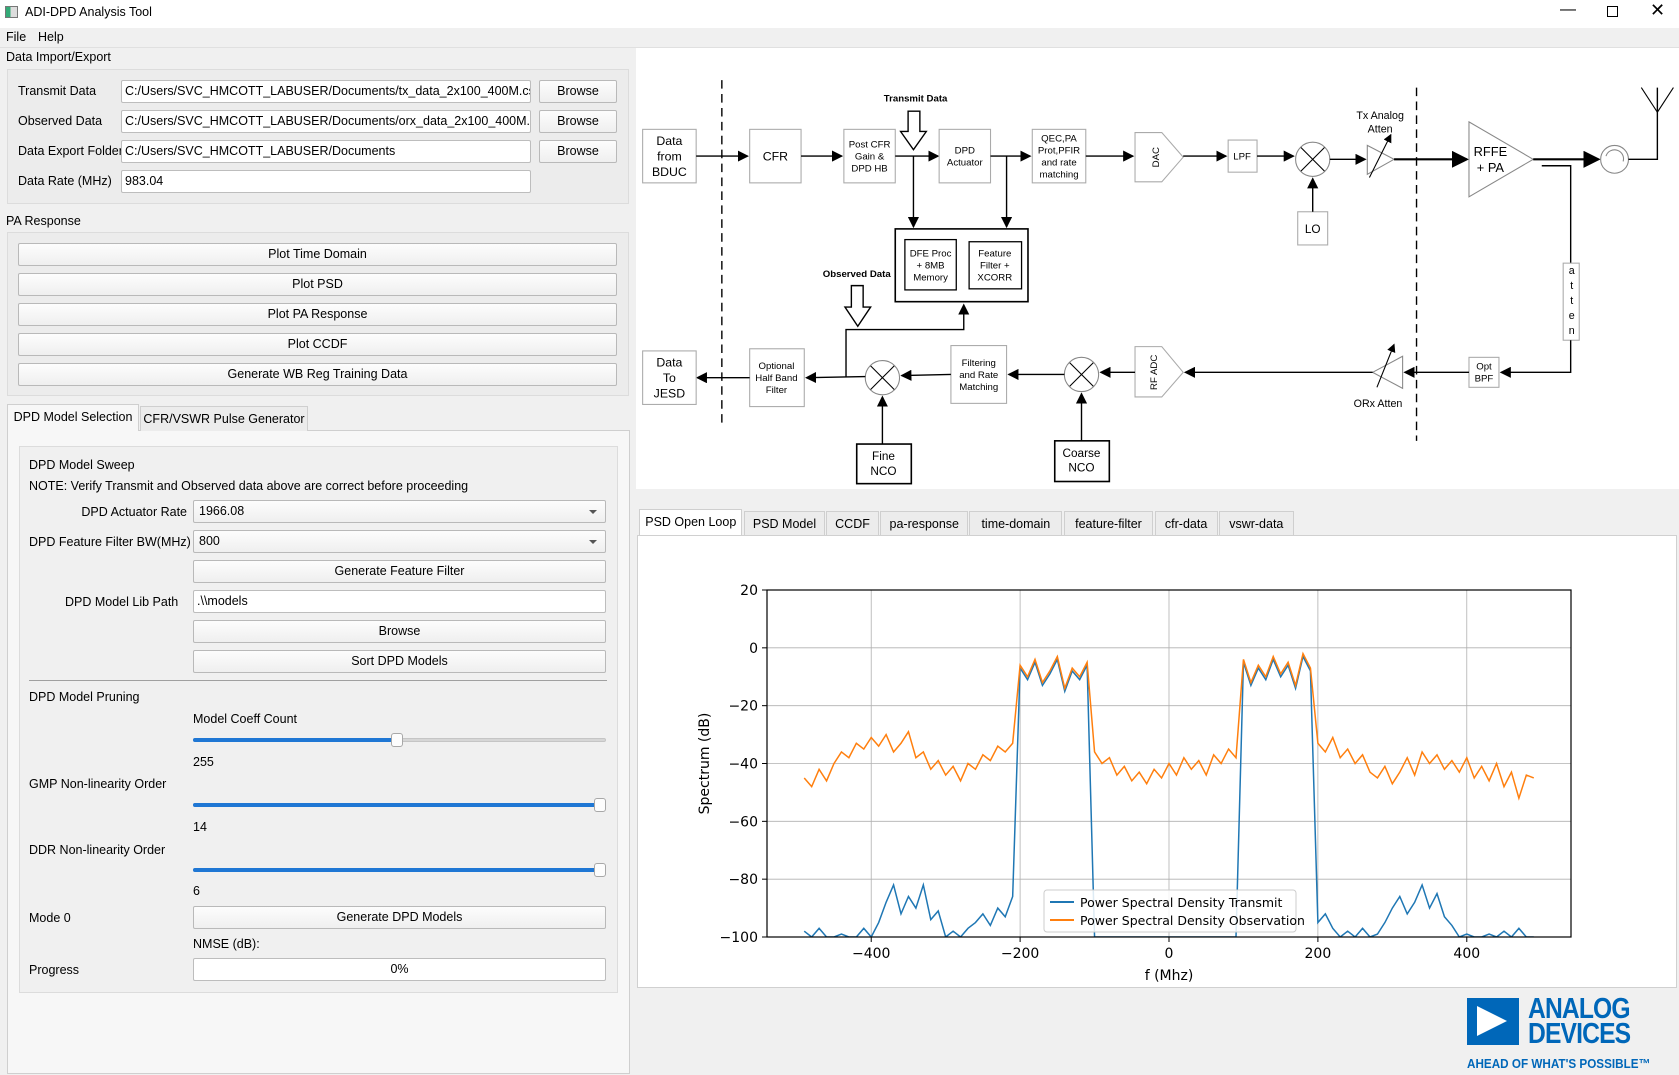  What do you see at coordinates (978, 387) in the screenshot?
I see `filtering-label: Matching` at bounding box center [978, 387].